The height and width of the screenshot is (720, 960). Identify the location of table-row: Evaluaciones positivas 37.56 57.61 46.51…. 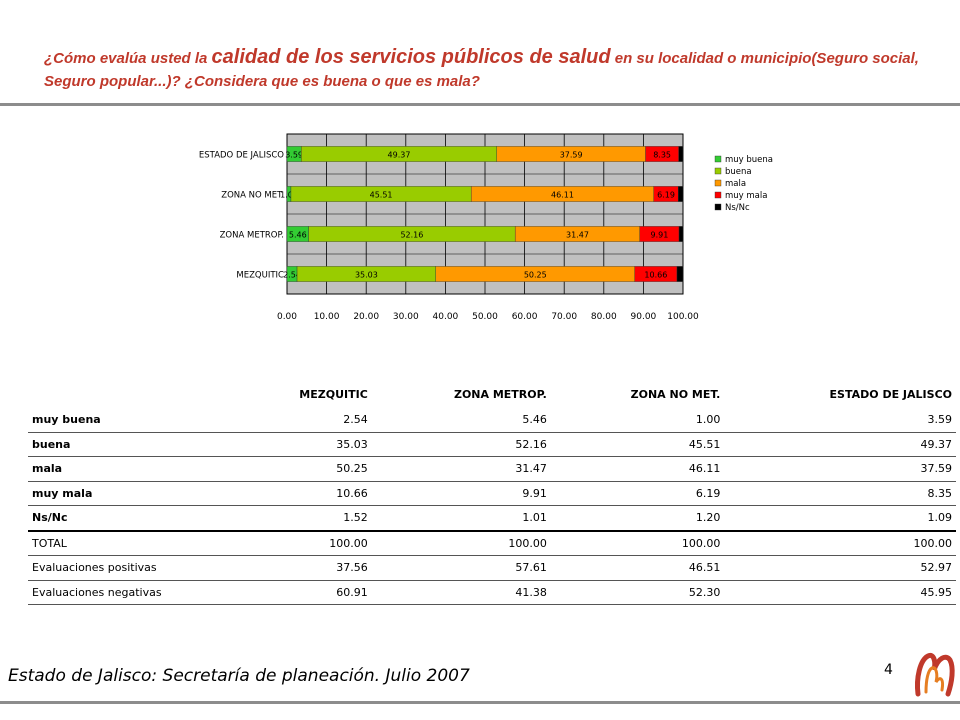
(492, 568).